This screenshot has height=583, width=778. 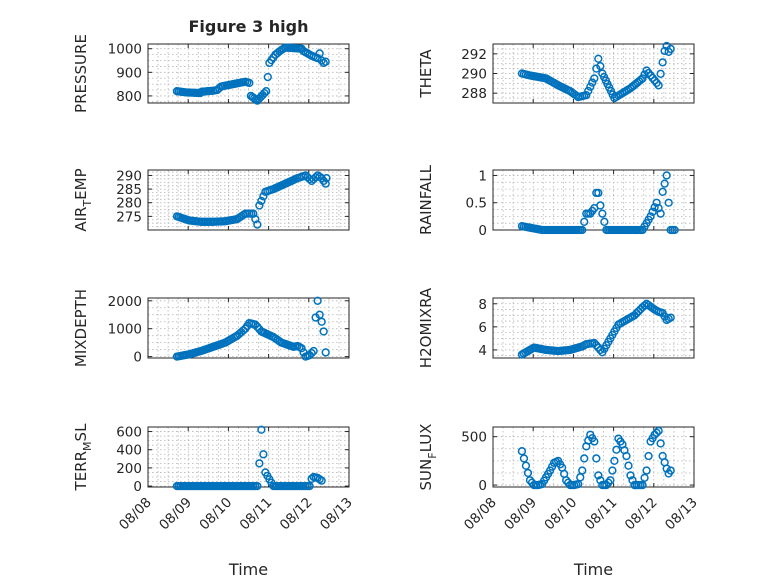 What do you see at coordinates (129, 190) in the screenshot?
I see `y-tick-label: 285` at bounding box center [129, 190].